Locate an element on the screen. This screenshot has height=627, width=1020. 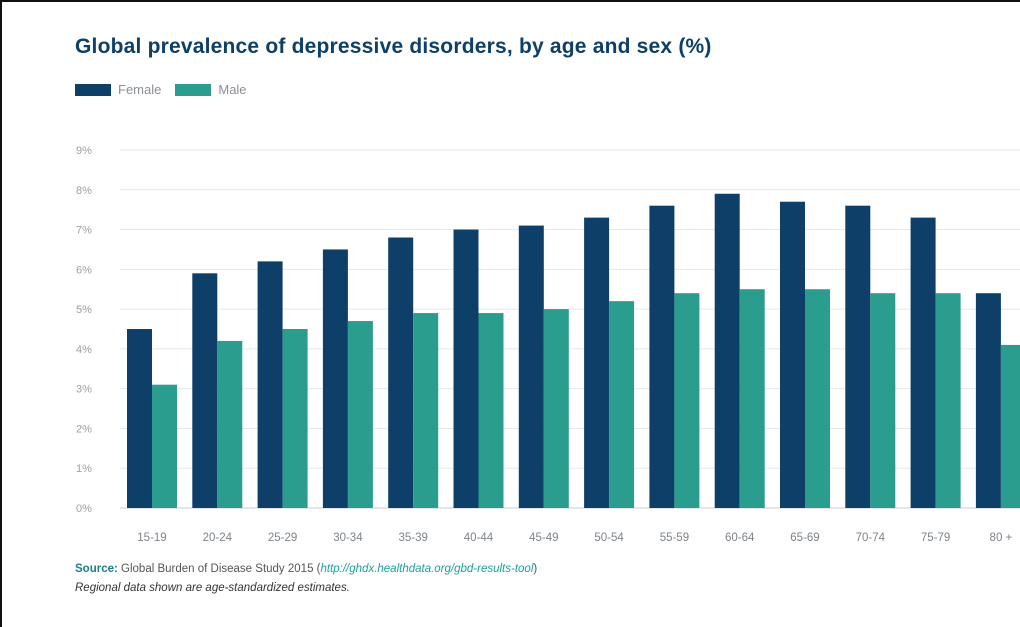
x-tick-label: 25-29 is located at coordinates (282, 538).